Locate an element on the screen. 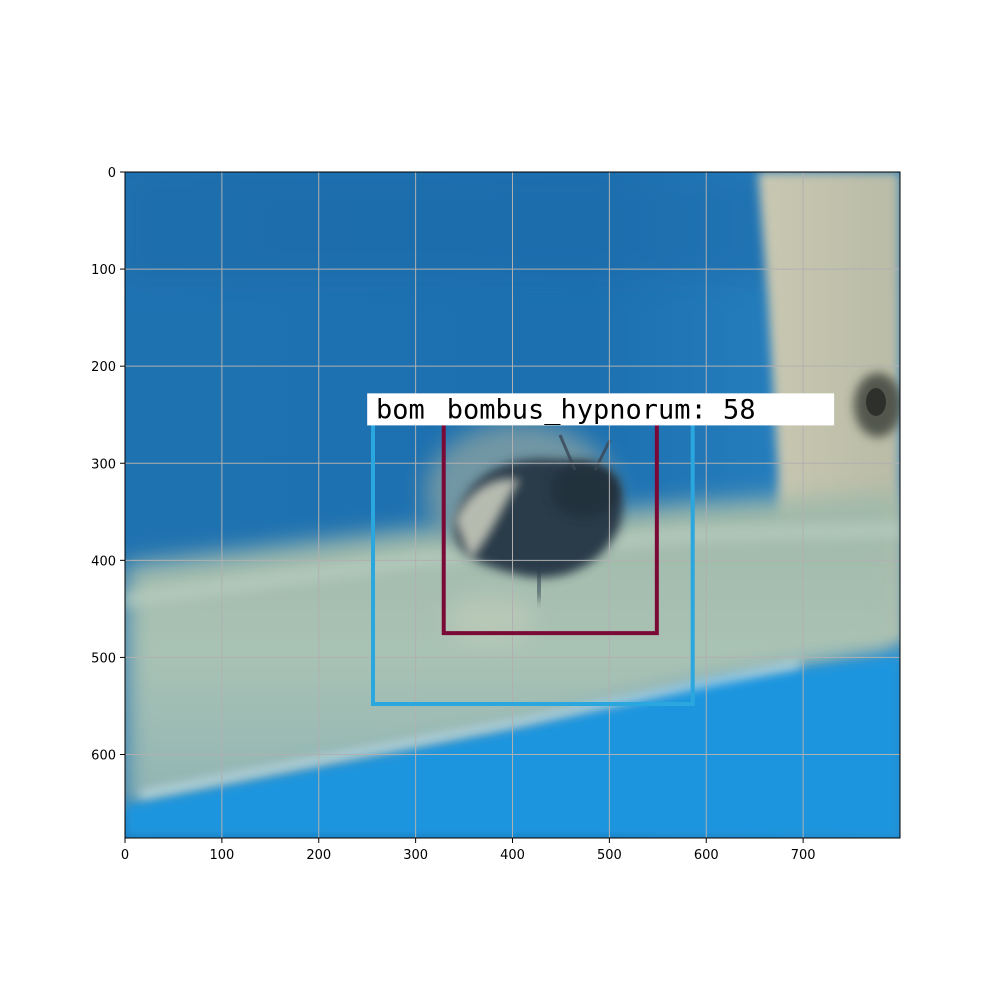 The image size is (1000, 1000). x-tick-label: 200 is located at coordinates (318, 855).